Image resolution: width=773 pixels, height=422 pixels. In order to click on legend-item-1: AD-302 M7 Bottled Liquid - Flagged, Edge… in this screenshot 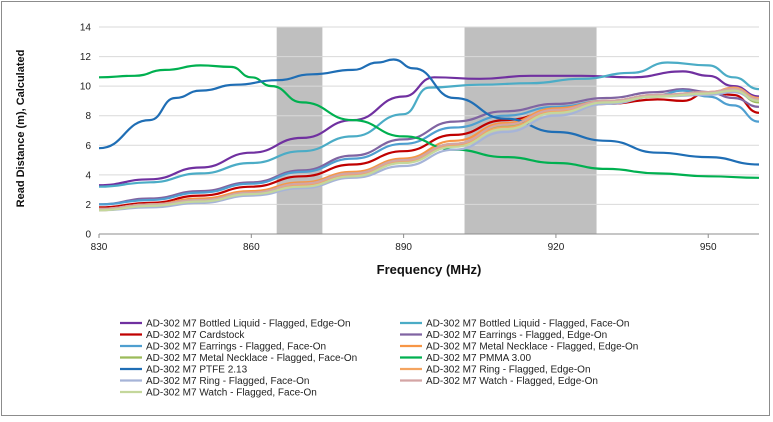, I will do `click(235, 324)`.